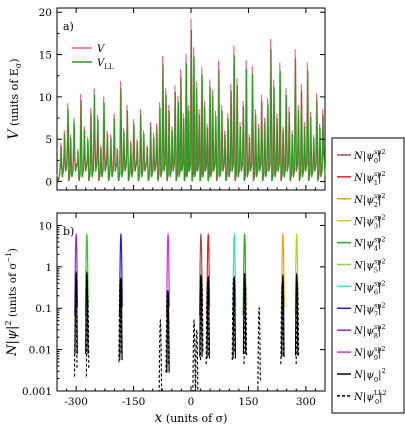  What do you see at coordinates (248, 402) in the screenshot?
I see `x-tick-label: 150` at bounding box center [248, 402].